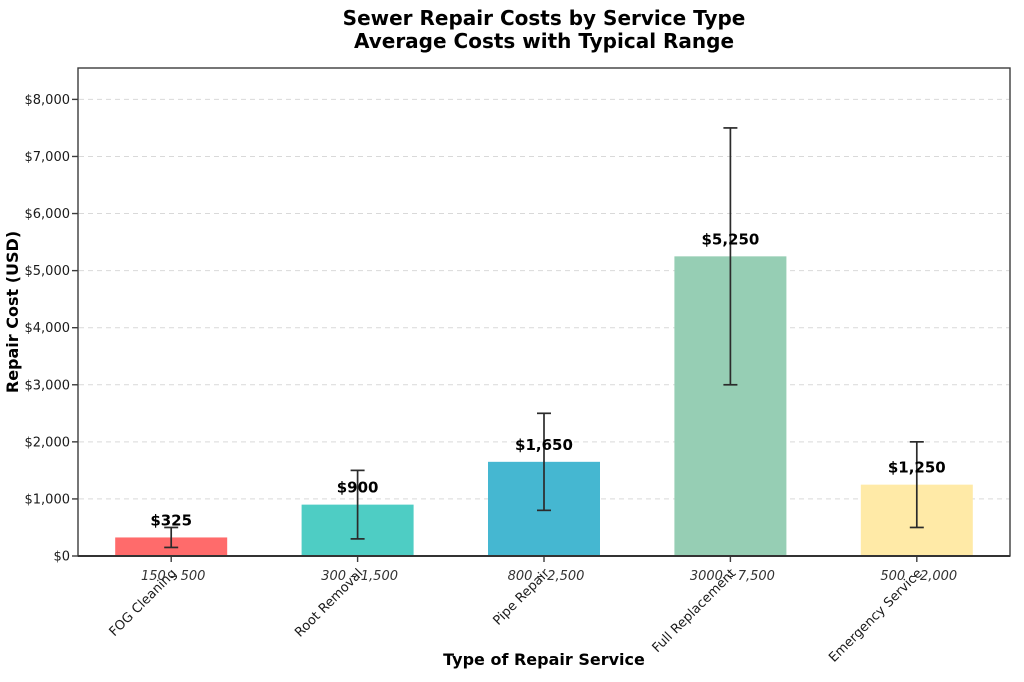  What do you see at coordinates (48, 214) in the screenshot?
I see `y-tick-label: $6,000` at bounding box center [48, 214].